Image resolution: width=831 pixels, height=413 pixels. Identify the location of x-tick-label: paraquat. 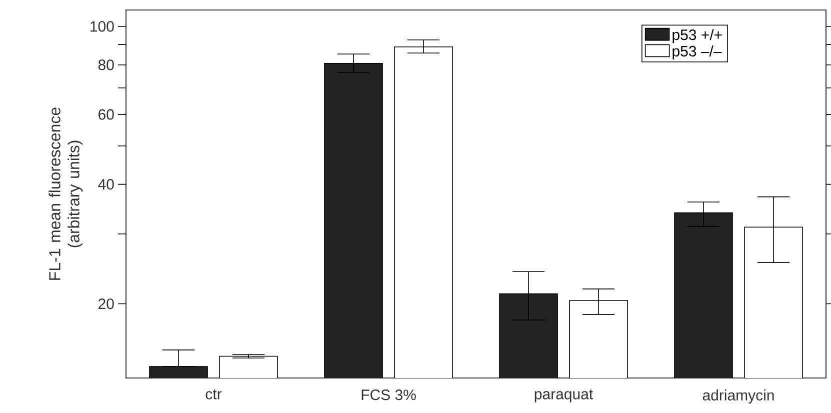
(563, 396).